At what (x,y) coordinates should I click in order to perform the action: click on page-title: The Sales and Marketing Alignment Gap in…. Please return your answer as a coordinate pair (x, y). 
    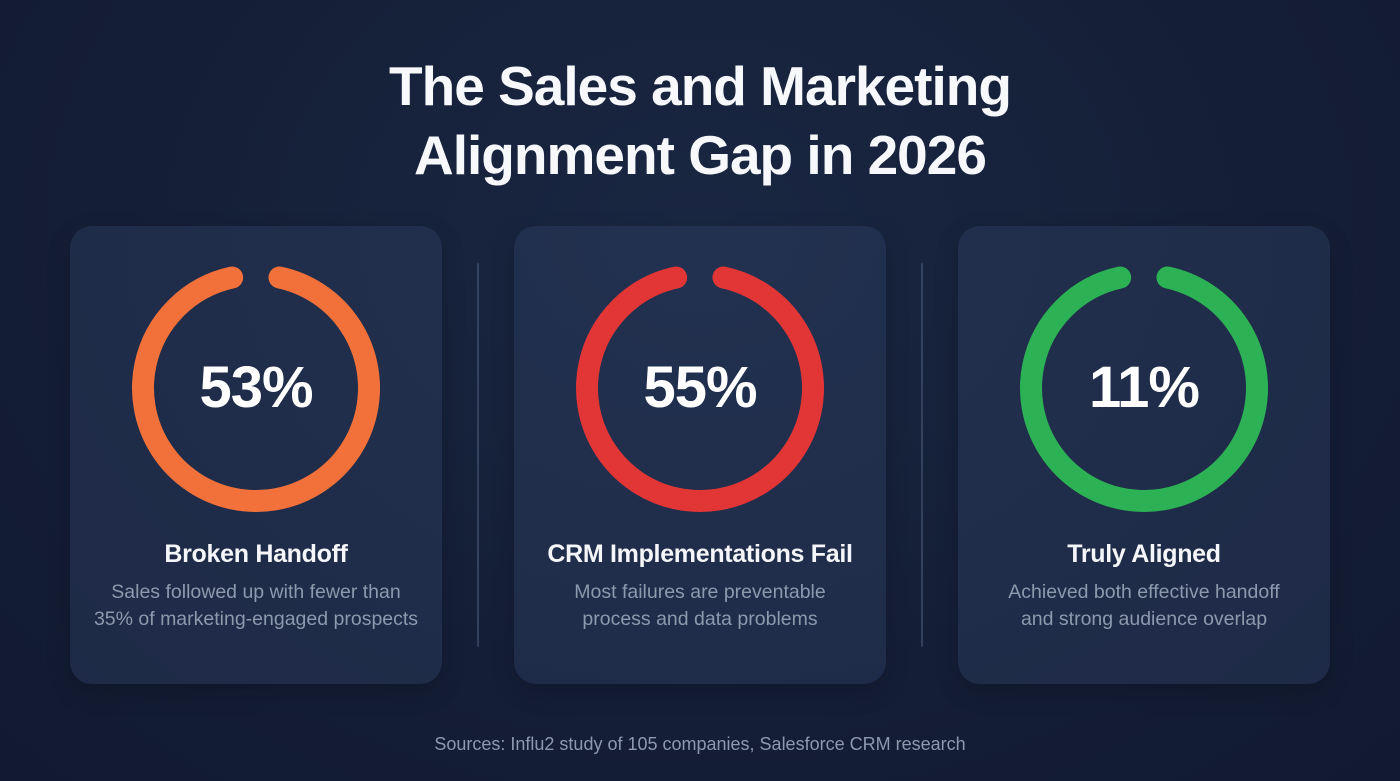
    Looking at the image, I should click on (700, 121).